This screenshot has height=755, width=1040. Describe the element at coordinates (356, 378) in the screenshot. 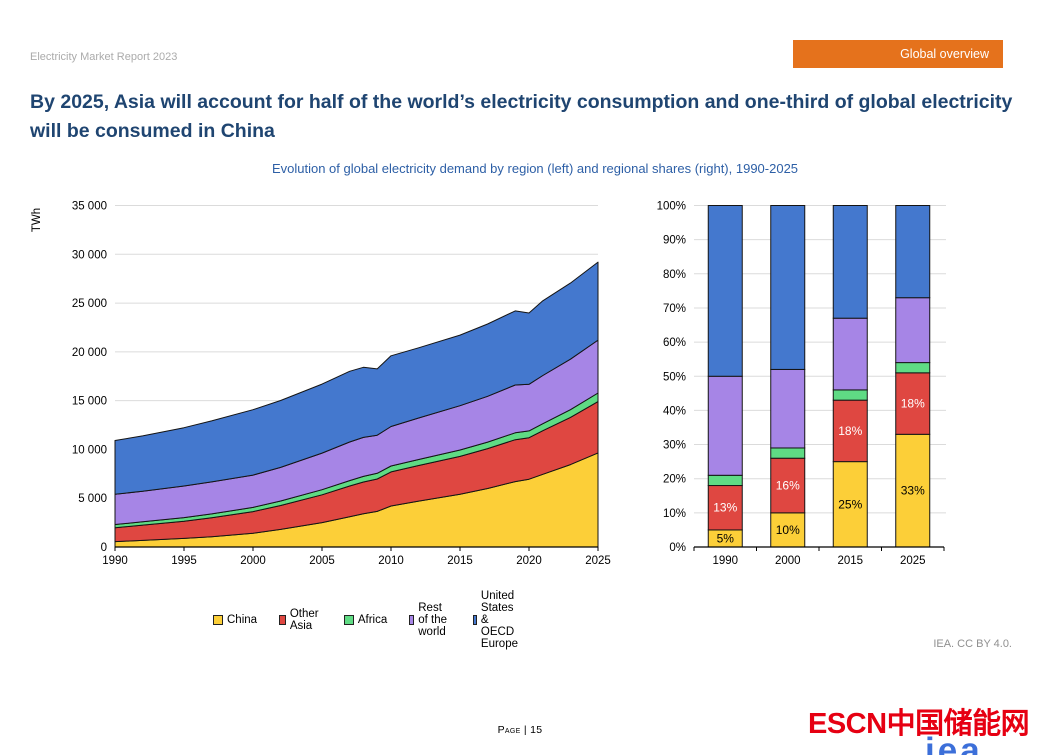

I see `area-band-us_oecd` at that location.